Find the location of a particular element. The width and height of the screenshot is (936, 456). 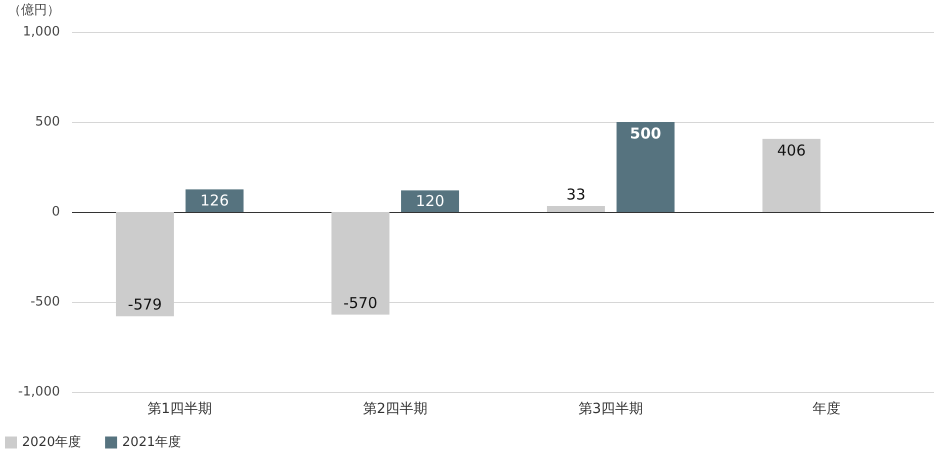

y-tick-label: 1,000 is located at coordinates (41, 32).